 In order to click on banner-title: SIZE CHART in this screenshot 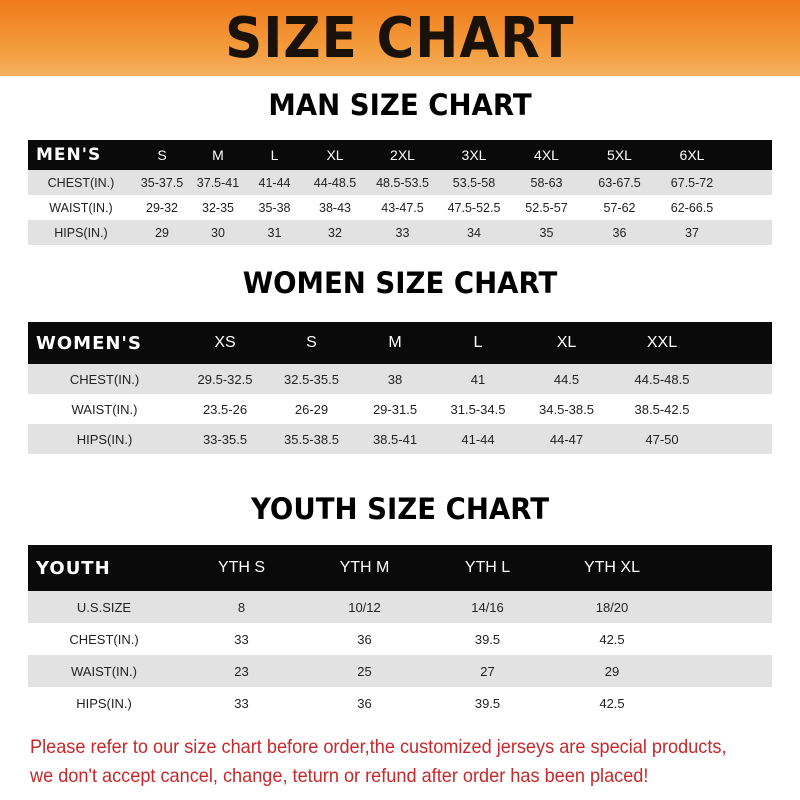, I will do `click(400, 38)`.